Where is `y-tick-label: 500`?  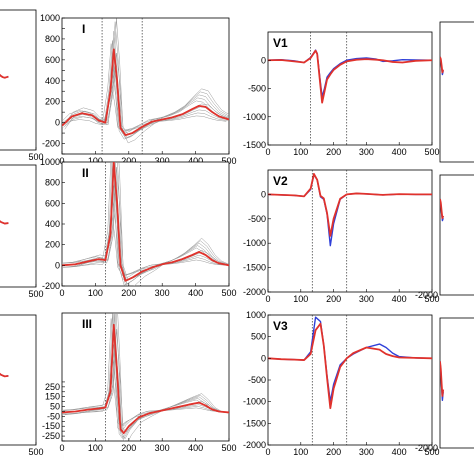
y-tick-label: 500 is located at coordinates (258, 337).